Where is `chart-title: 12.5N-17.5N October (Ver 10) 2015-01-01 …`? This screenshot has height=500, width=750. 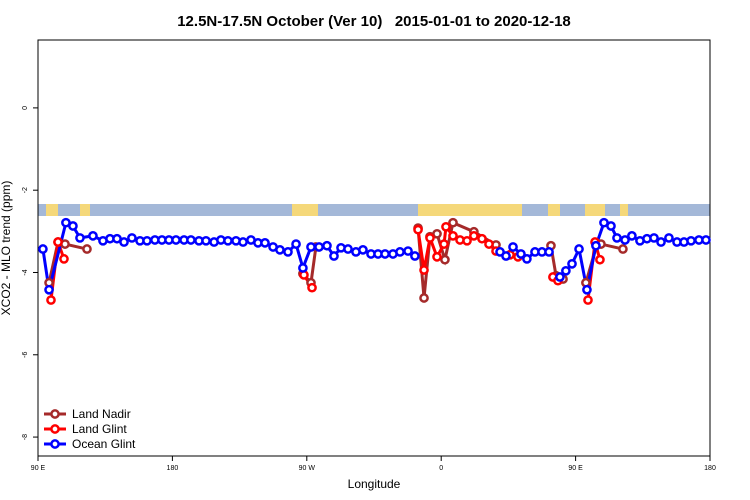 chart-title: 12.5N-17.5N October (Ver 10) 2015-01-01 … is located at coordinates (374, 21).